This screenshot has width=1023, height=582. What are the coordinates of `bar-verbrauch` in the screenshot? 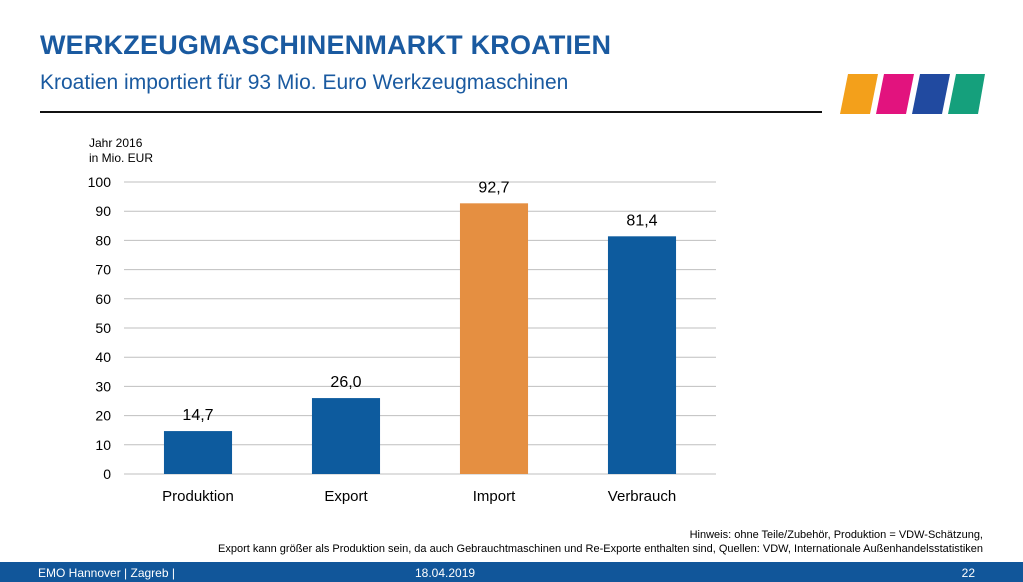 It's located at (642, 355).